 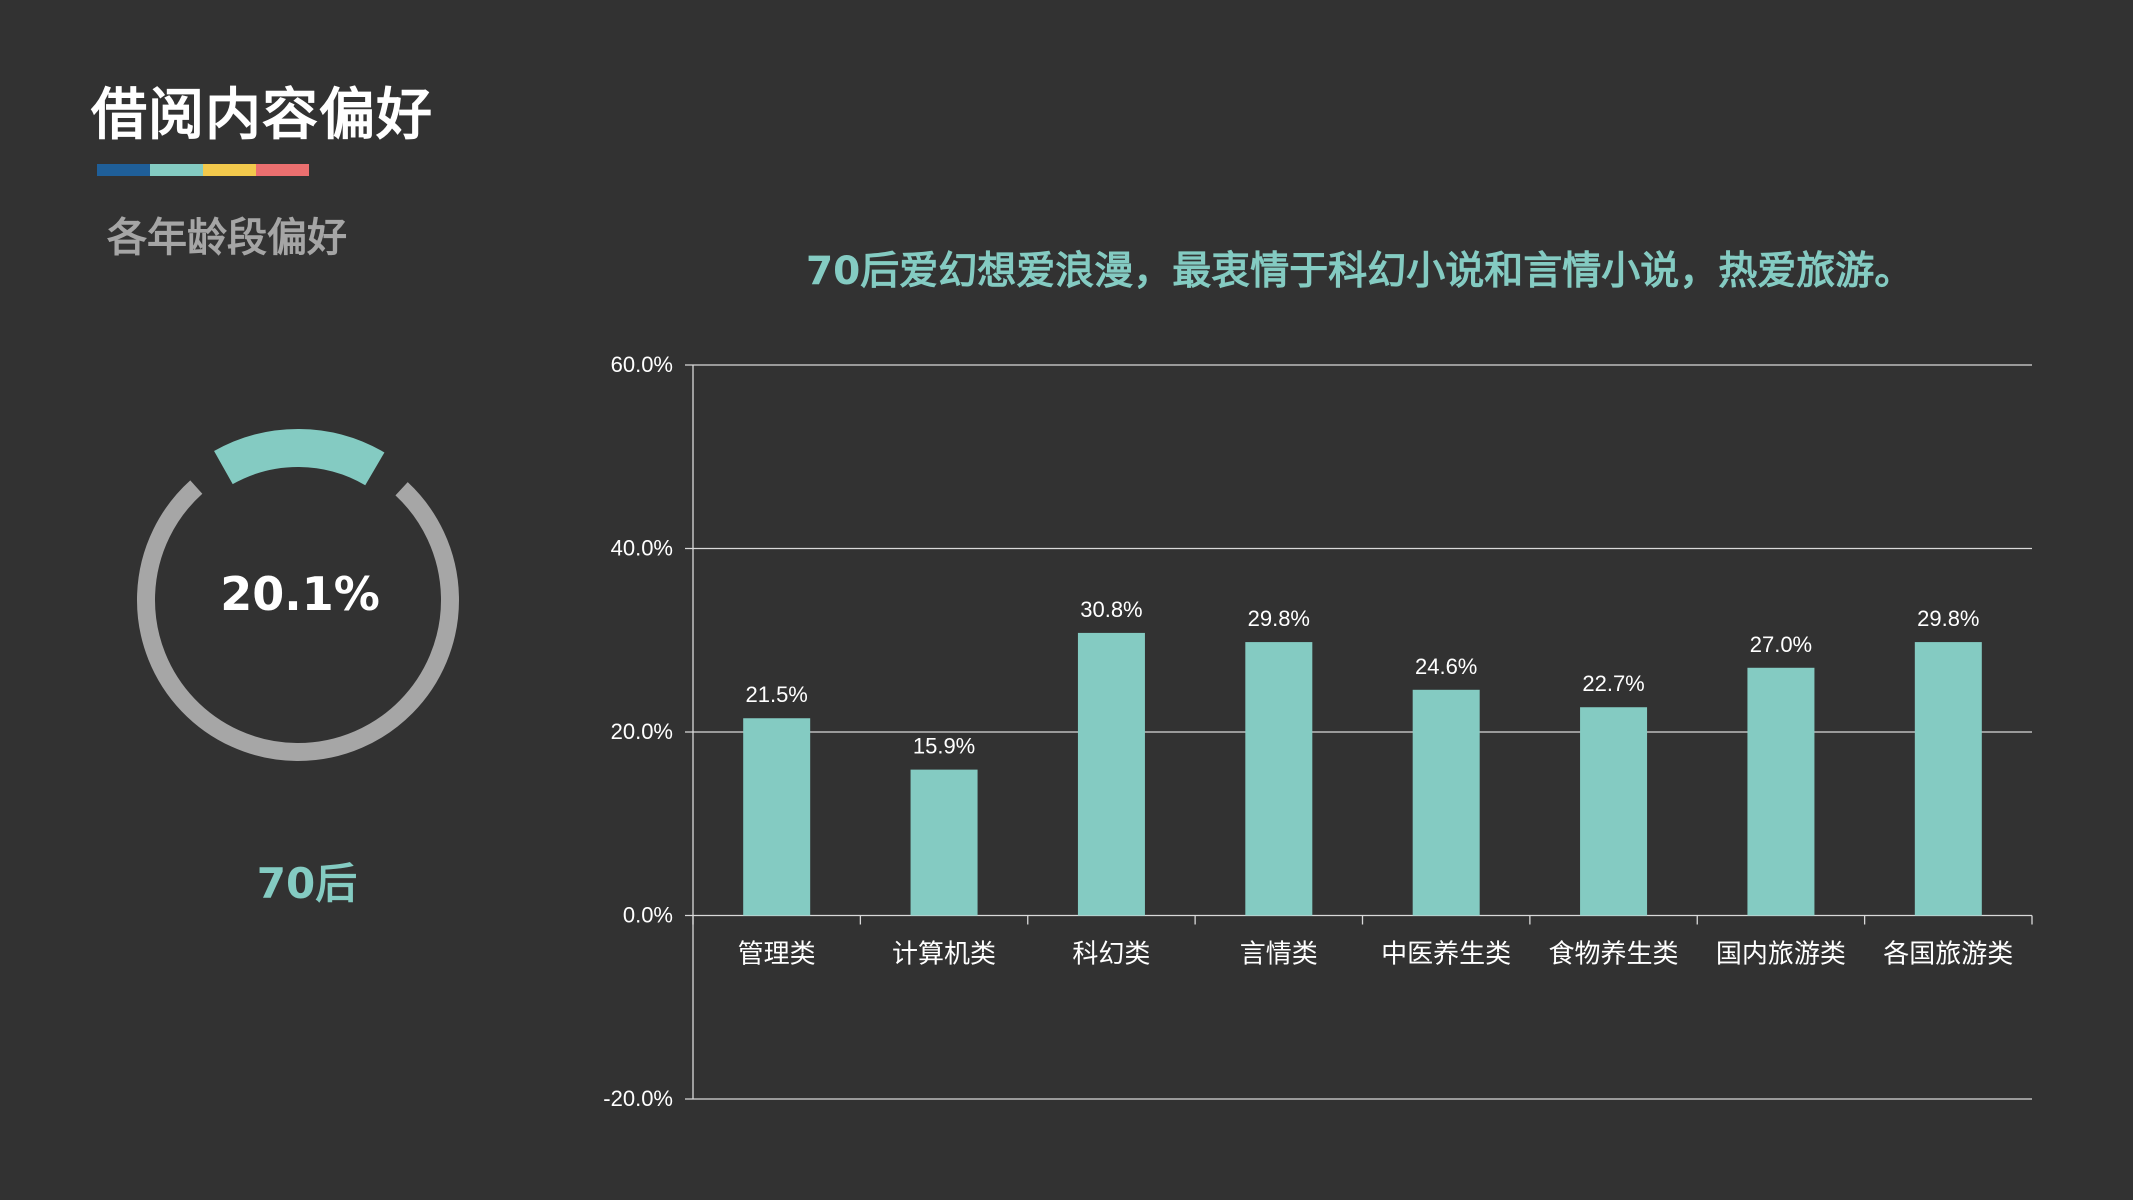 What do you see at coordinates (227, 238) in the screenshot?
I see `section-subtitle: 各年龄段偏好` at bounding box center [227, 238].